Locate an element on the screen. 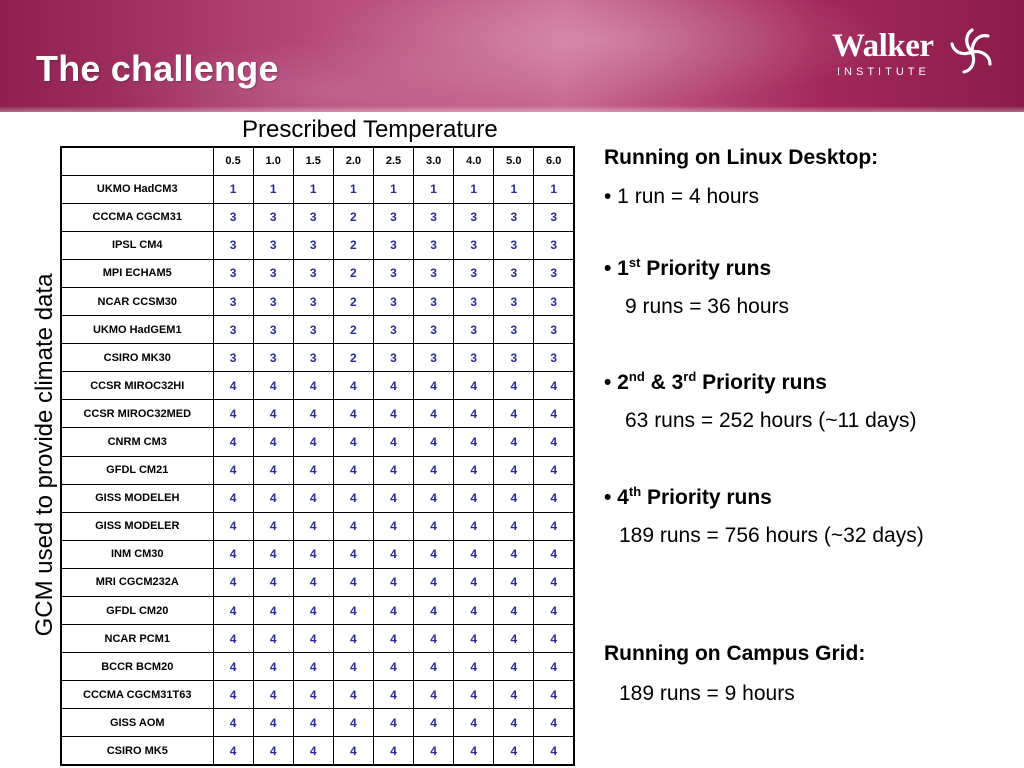 This screenshot has height=768, width=1024. model-name-cell: GFDL CM21 is located at coordinates (137, 470).